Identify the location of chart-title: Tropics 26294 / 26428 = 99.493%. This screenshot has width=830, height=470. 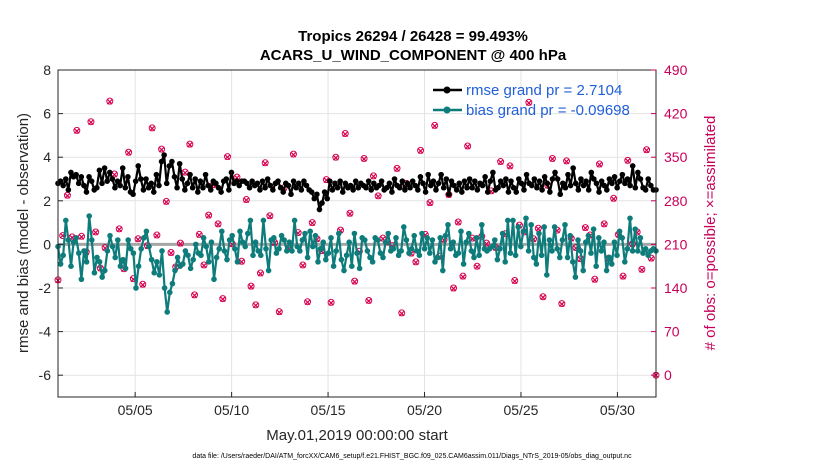
(413, 36).